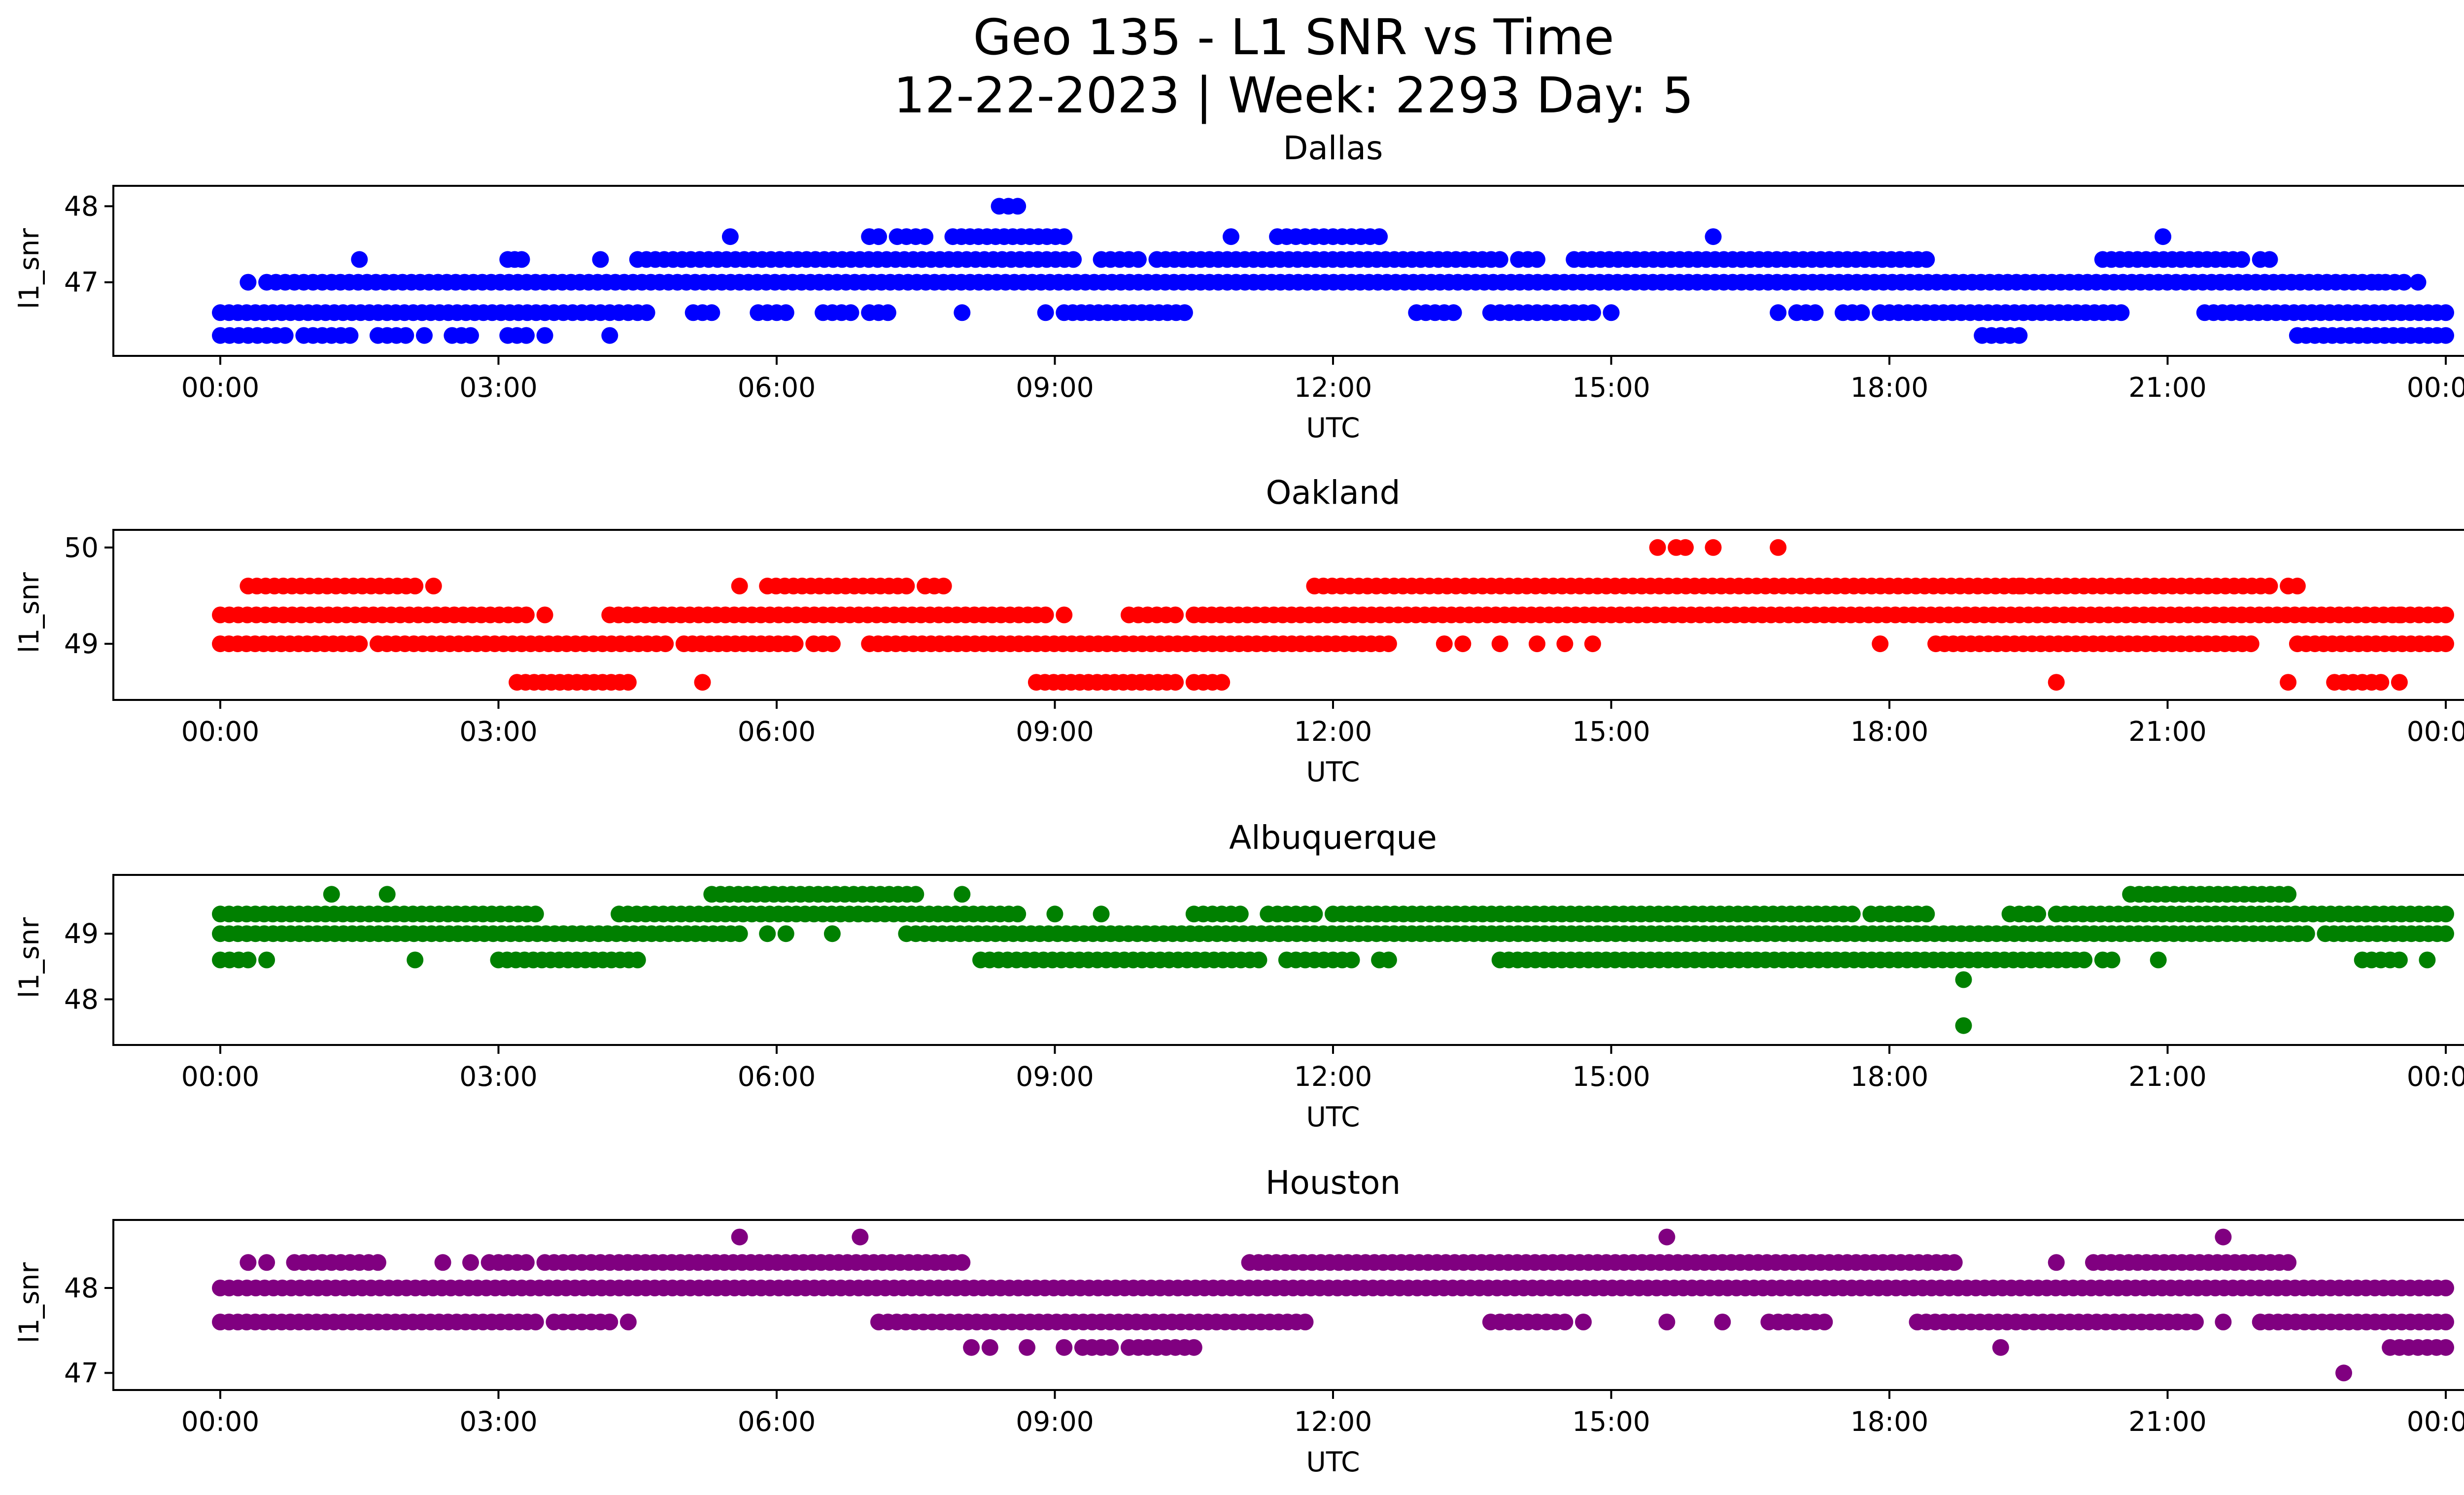 This screenshot has width=2464, height=1495. Describe the element at coordinates (29, 612) in the screenshot. I see `oakland-y-axis-label: l1_snr` at that location.